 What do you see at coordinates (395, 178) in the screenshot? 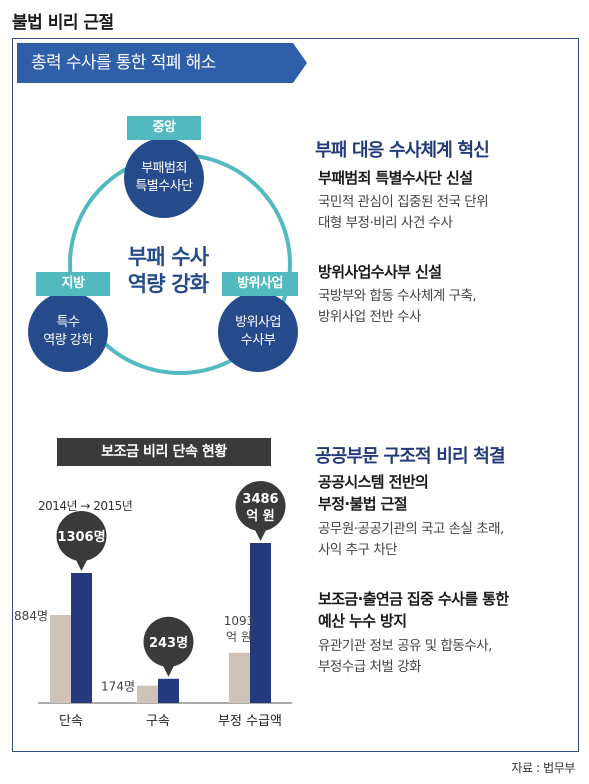
I see `block1-item1-sub: 부패범죄 특별수사단 신설` at bounding box center [395, 178].